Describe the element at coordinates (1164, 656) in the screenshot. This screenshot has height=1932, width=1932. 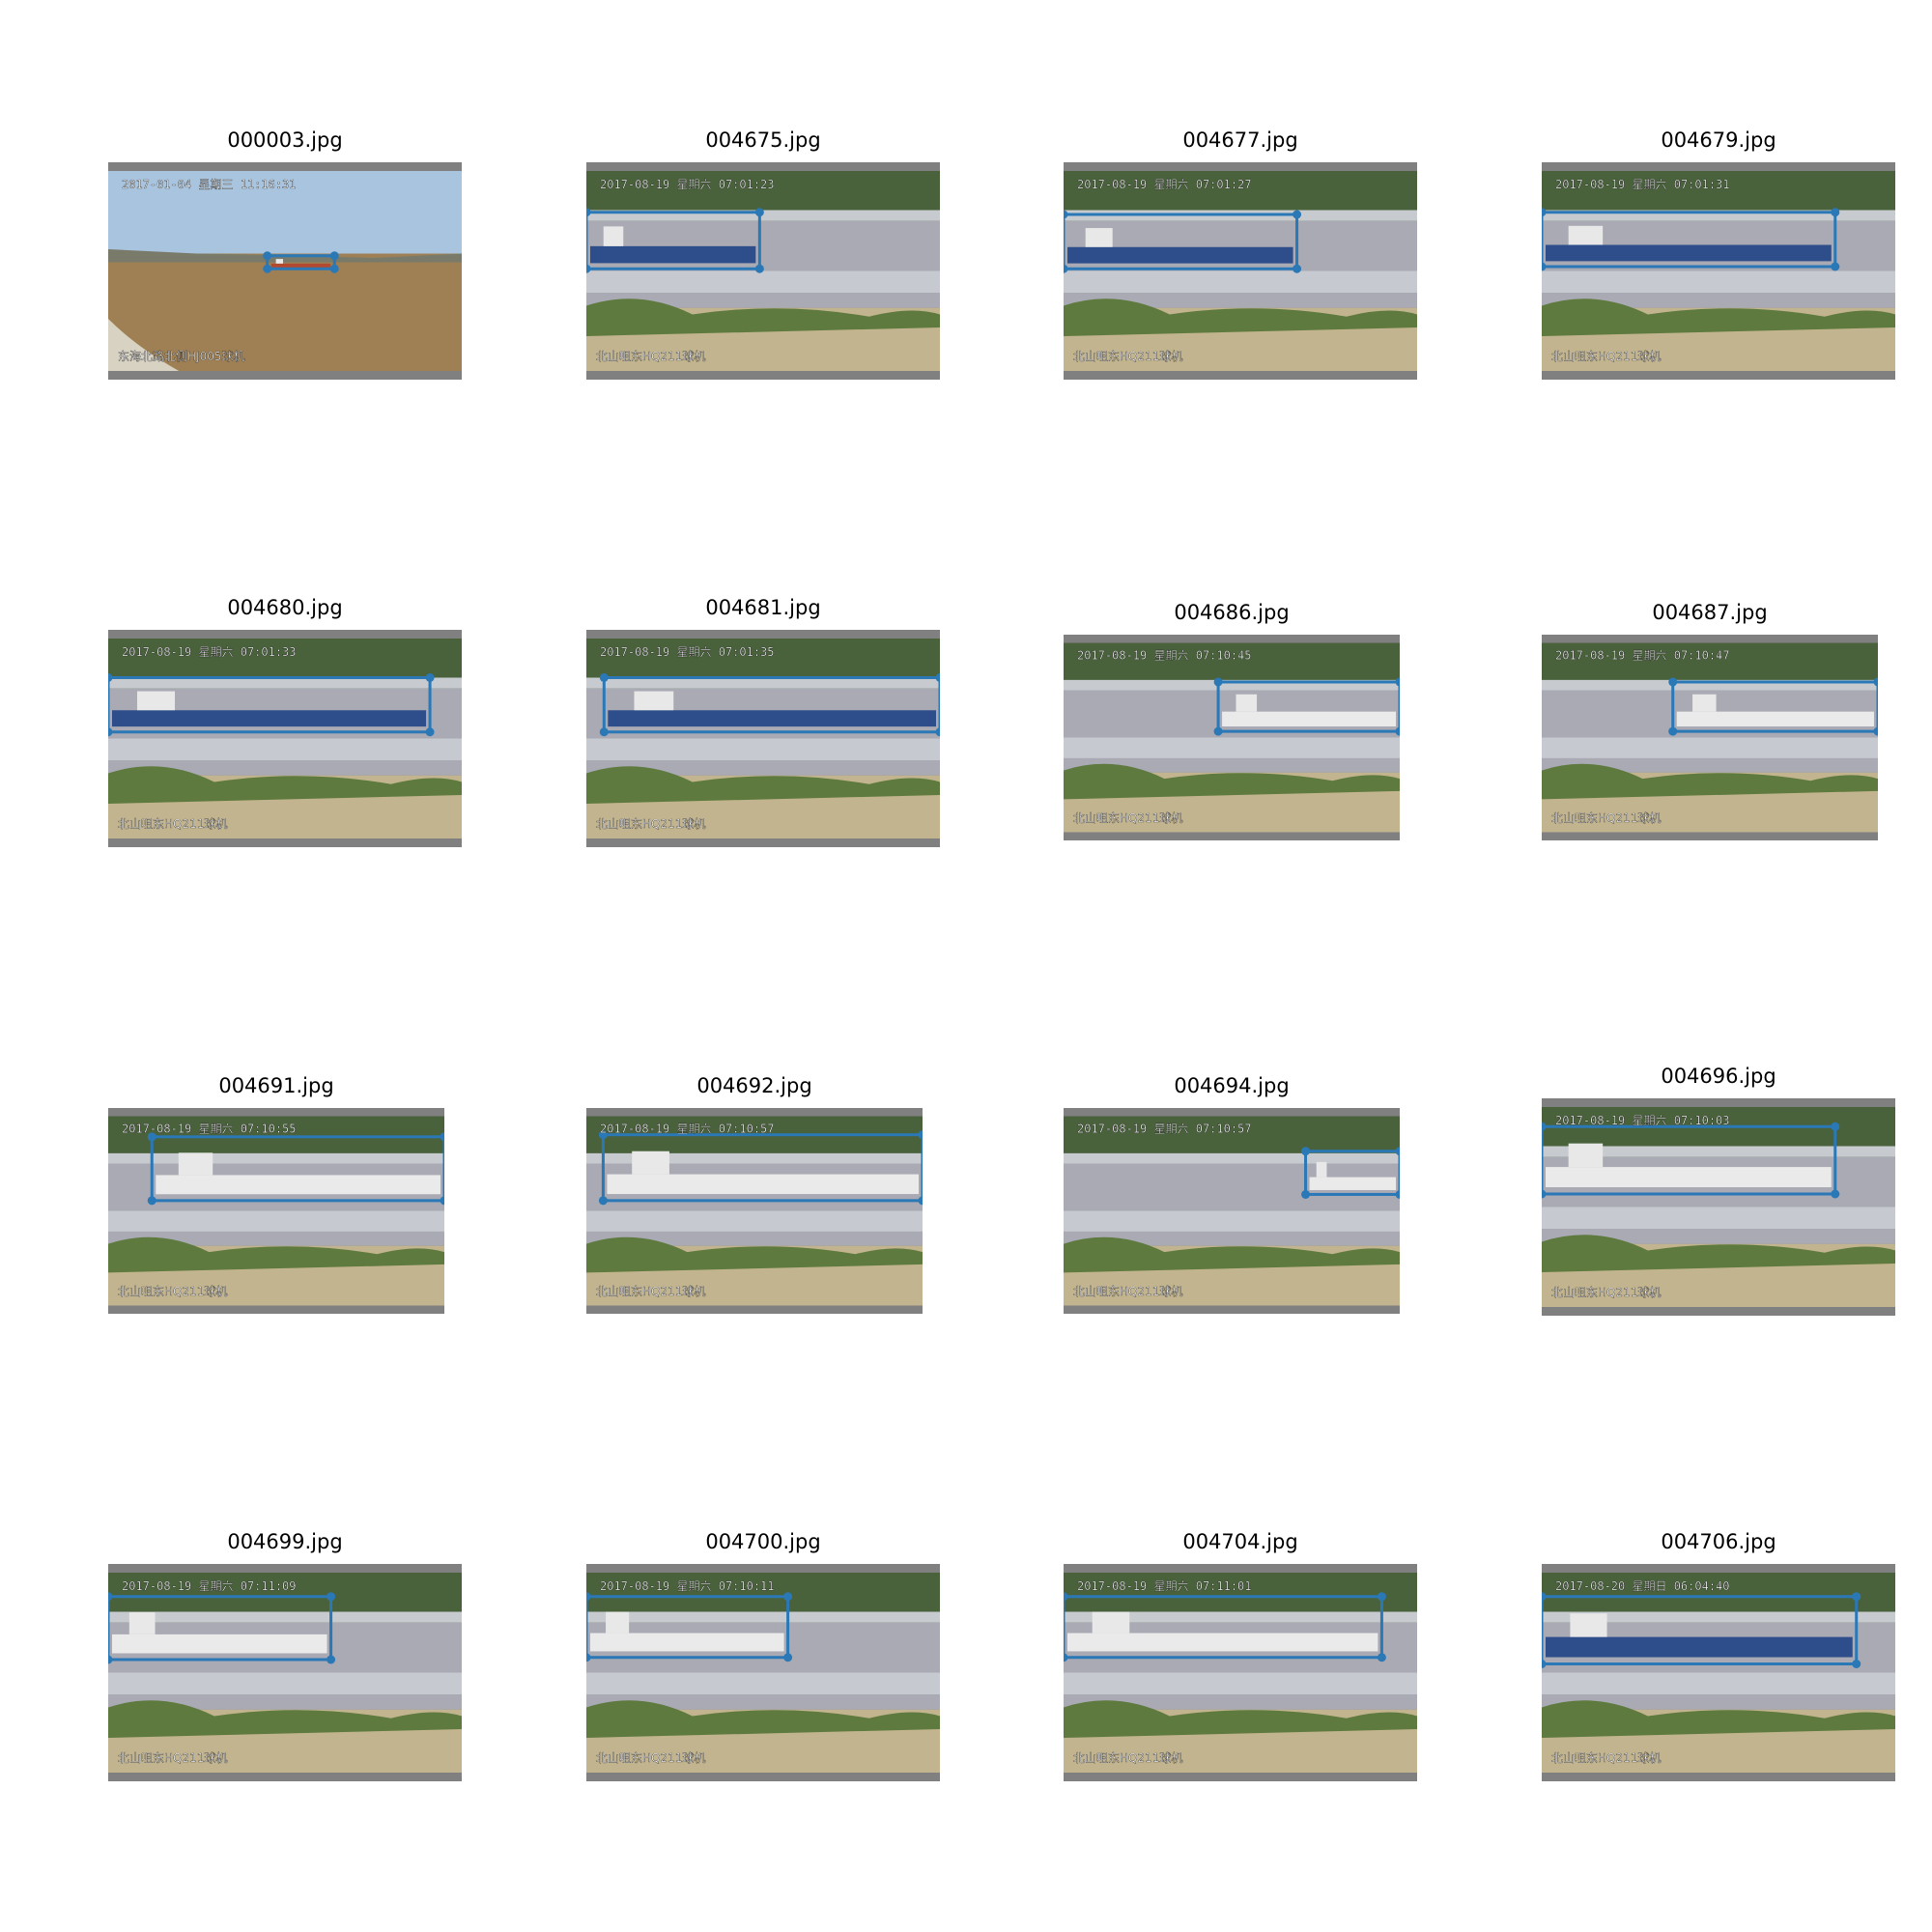
I see `overlay-timestamp: 2017-08-19 星期六 07:10:45` at that location.